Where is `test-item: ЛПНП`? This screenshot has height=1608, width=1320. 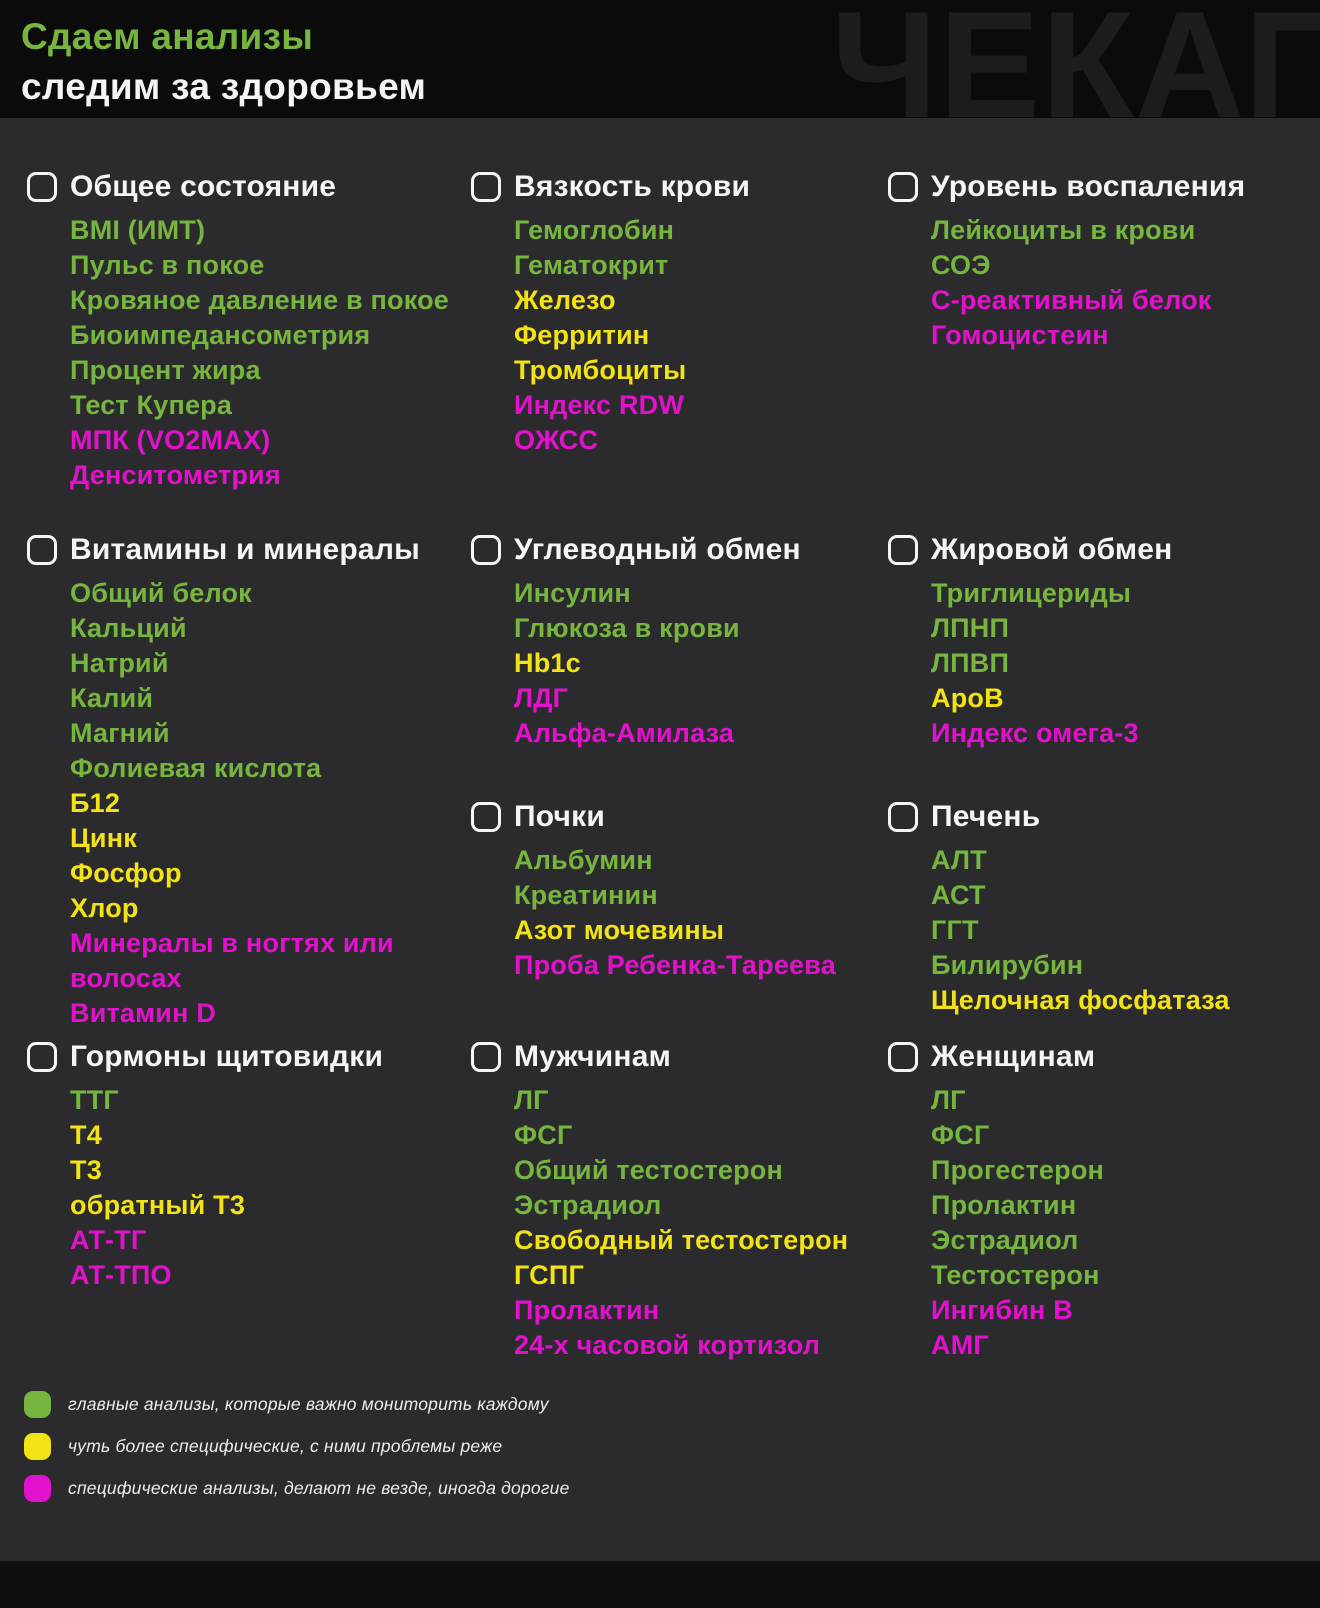 test-item: ЛПНП is located at coordinates (970, 628).